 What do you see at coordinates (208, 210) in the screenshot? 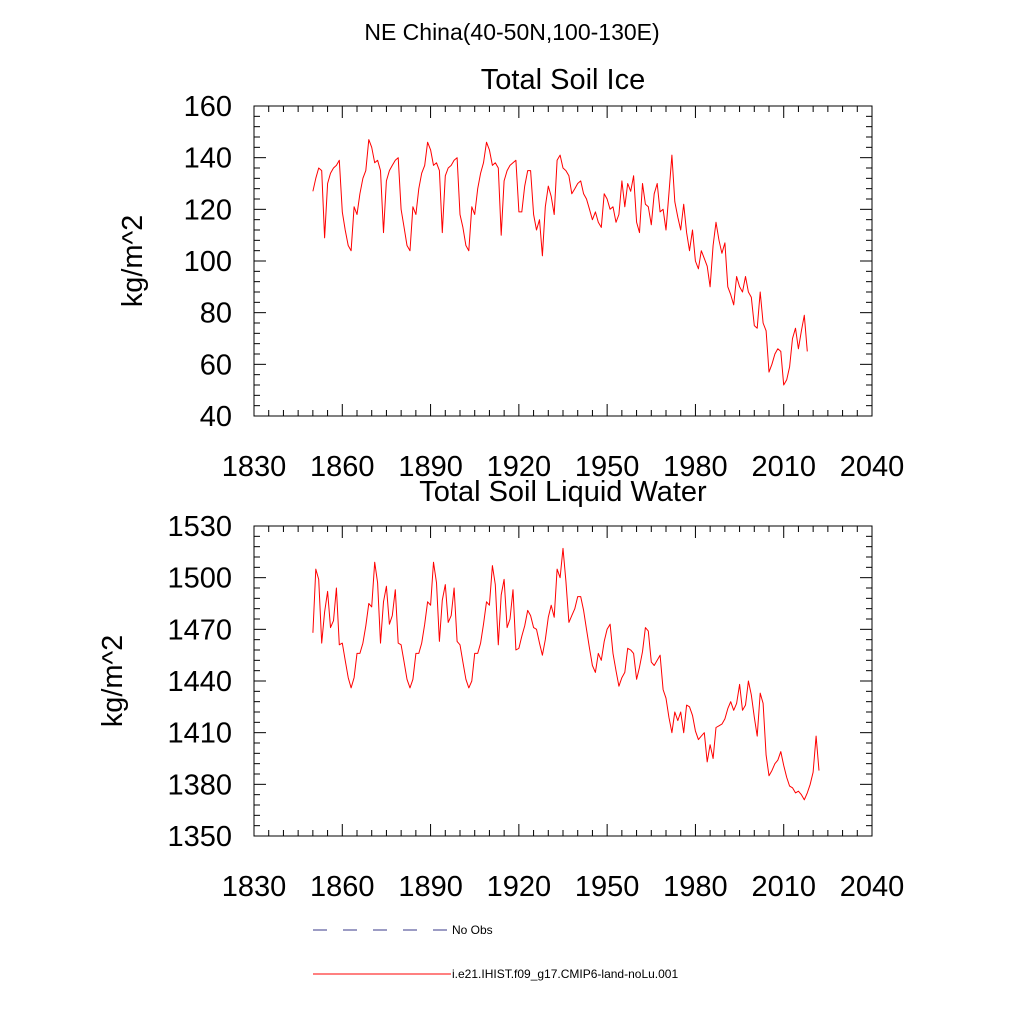
I see `y-tick-label: 120` at bounding box center [208, 210].